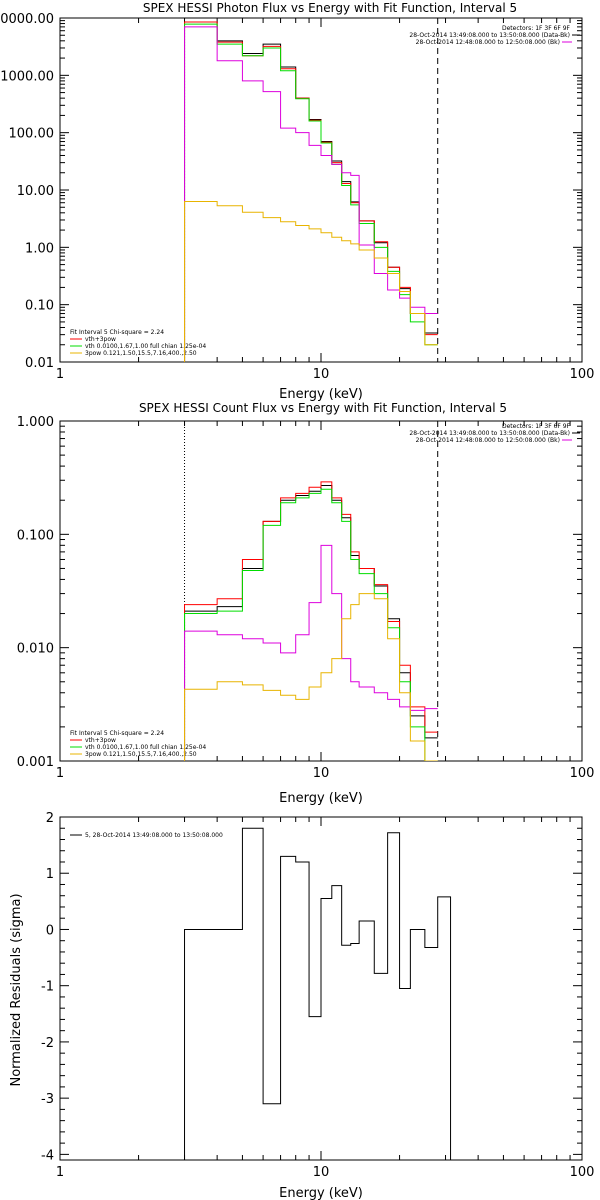  What do you see at coordinates (27, 19) in the screenshot?
I see `y-tick-label: 0000.00` at bounding box center [27, 19].